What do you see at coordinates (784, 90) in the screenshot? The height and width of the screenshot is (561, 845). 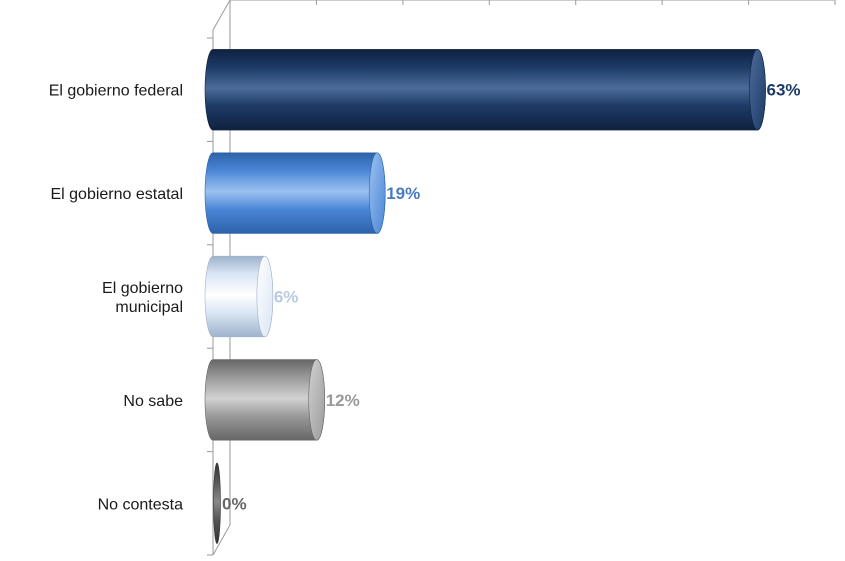 I see `value-label: 63%` at bounding box center [784, 90].